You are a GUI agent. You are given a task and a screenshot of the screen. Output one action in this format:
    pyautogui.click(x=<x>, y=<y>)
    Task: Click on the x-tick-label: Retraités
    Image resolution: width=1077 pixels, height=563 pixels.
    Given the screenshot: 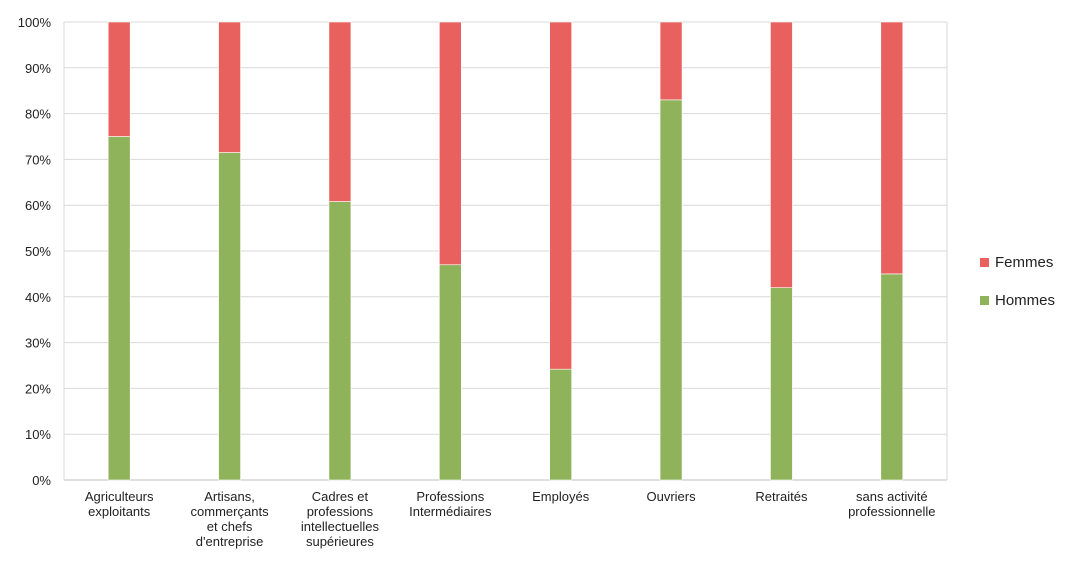 What is the action you would take?
    pyautogui.click(x=781, y=496)
    